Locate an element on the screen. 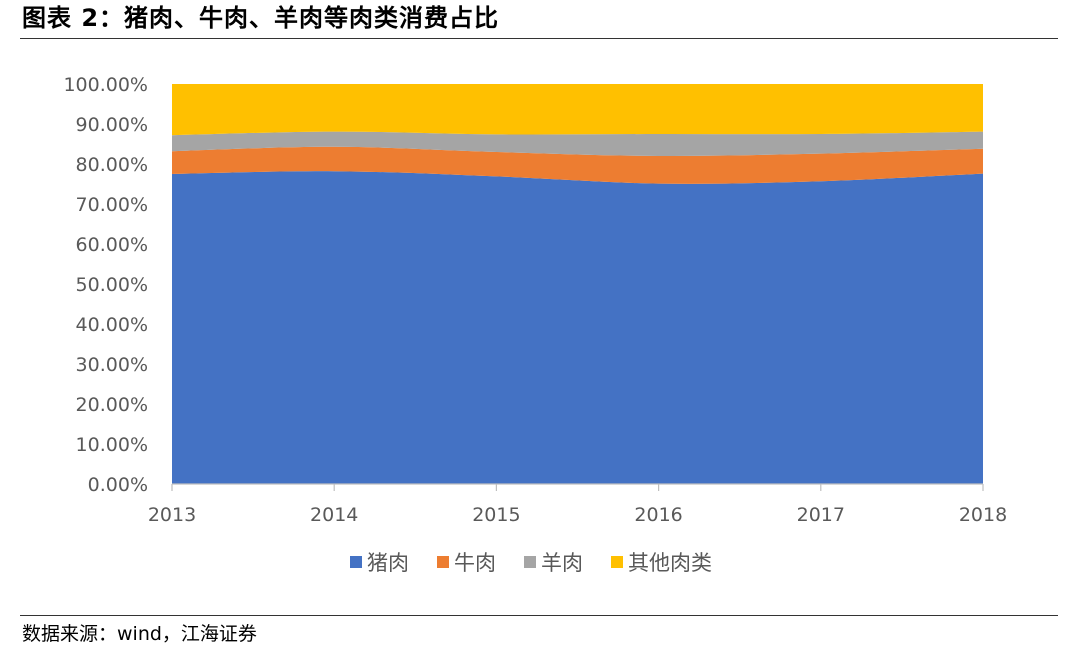 The image size is (1080, 654). x-tick-label: 2014 is located at coordinates (334, 515).